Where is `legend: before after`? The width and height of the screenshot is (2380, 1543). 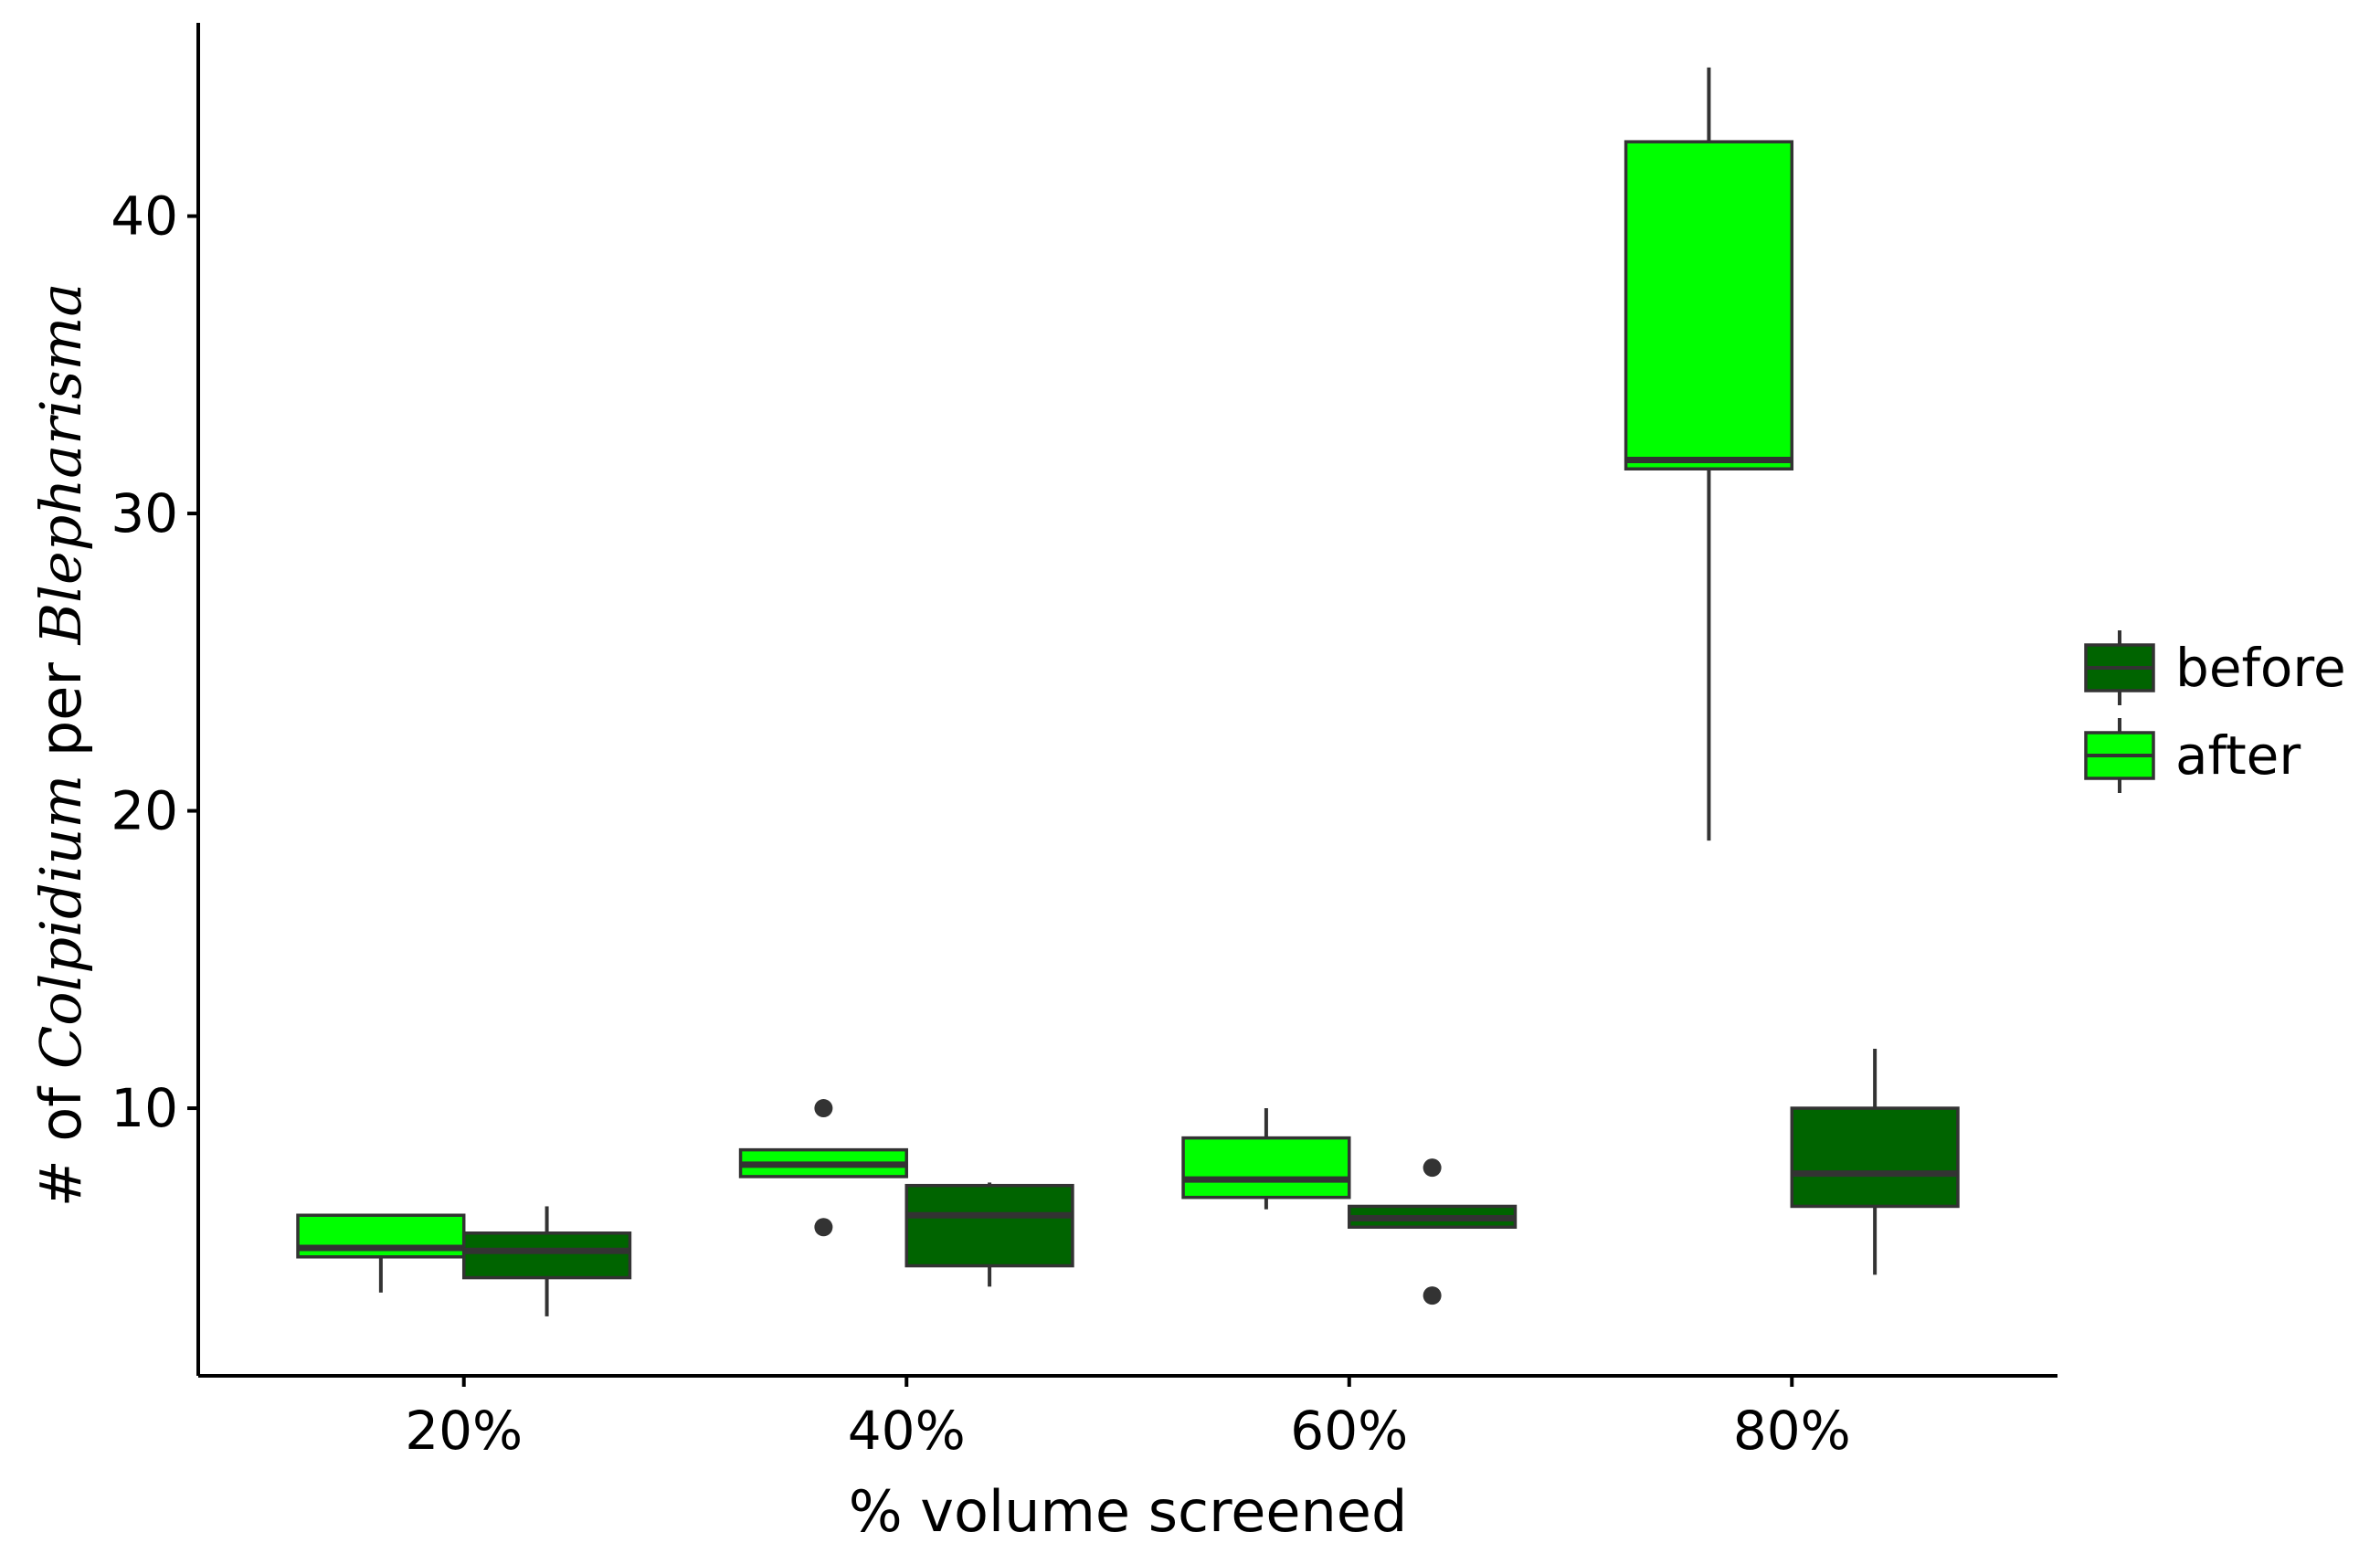
legend: before after is located at coordinates (2215, 711).